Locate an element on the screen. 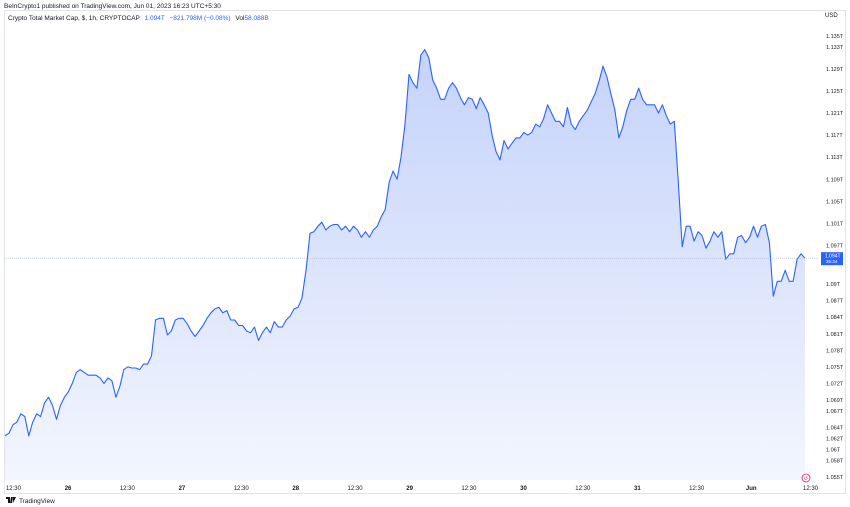  y-tick-label: 1.081T is located at coordinates (835, 335).